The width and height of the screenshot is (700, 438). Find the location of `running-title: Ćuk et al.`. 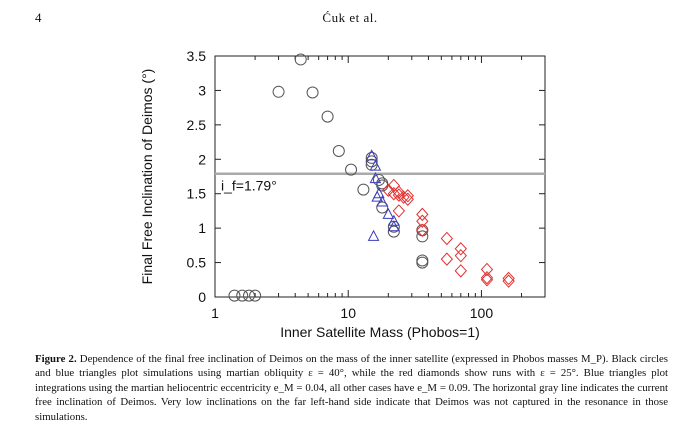

running-title: Ćuk et al. is located at coordinates (350, 17).